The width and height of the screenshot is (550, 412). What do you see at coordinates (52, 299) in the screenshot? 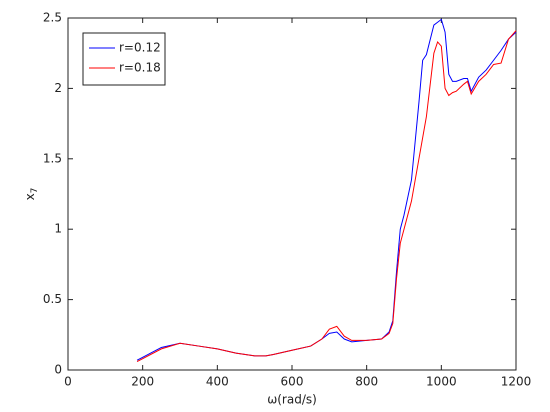
I see `y-tick-label: 0.5` at bounding box center [52, 299].